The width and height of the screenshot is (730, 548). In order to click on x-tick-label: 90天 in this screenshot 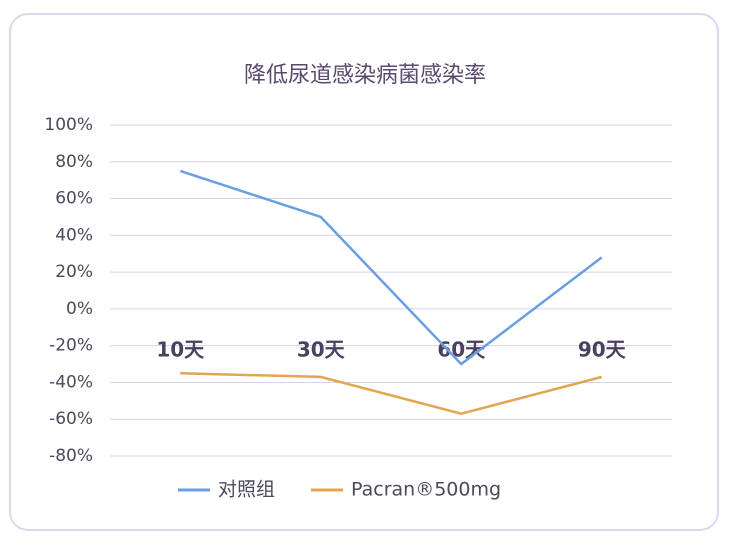, I will do `click(602, 350)`.